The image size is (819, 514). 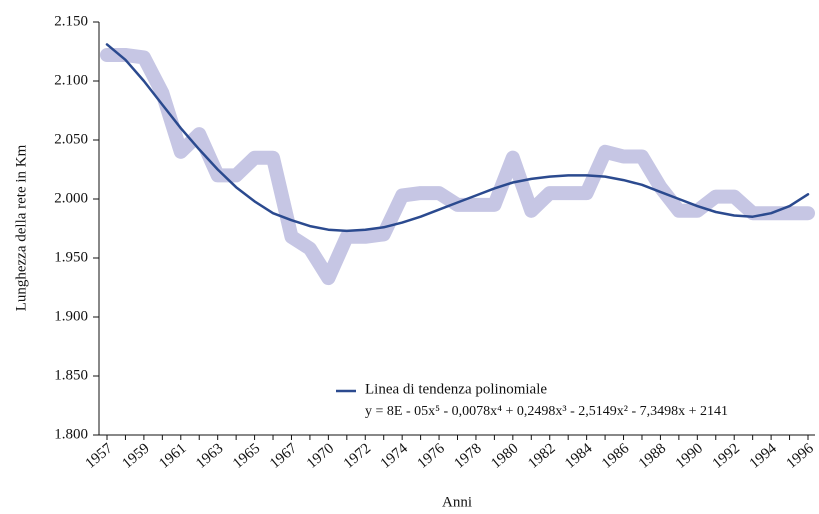 What do you see at coordinates (395, 456) in the screenshot?
I see `x-tick-label: 1974` at bounding box center [395, 456].